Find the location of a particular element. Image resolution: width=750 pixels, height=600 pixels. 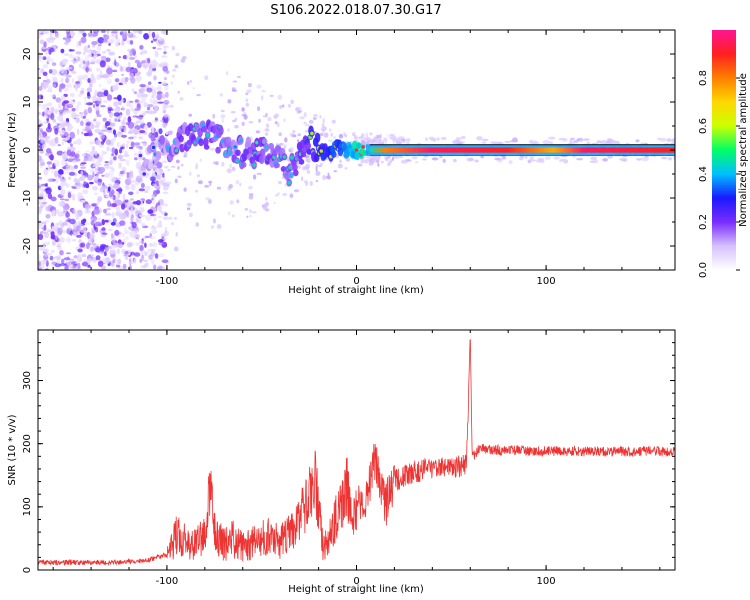

y-tick-label: 10 is located at coordinates (27, 102).